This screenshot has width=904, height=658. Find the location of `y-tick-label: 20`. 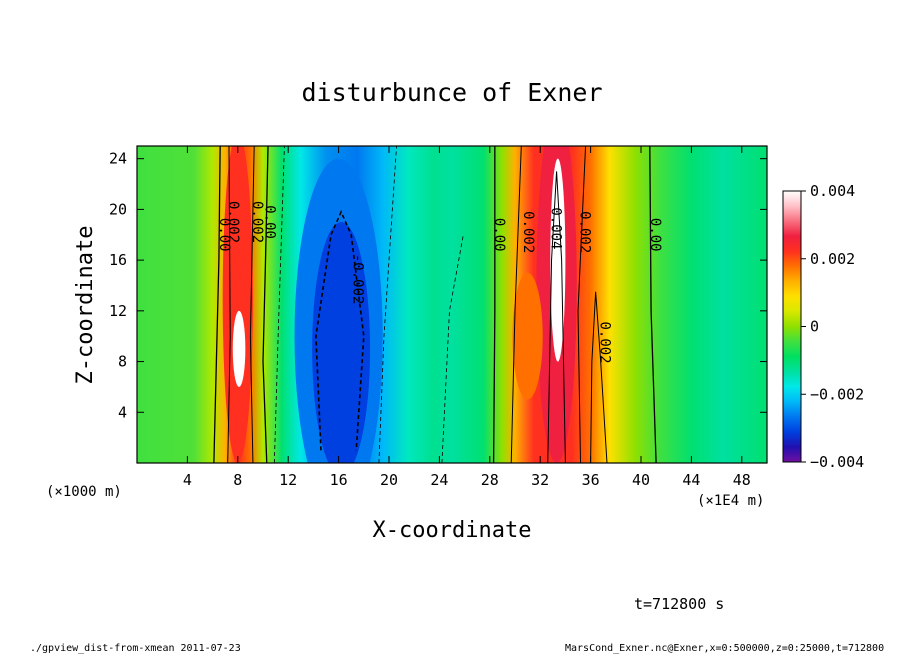

y-tick-label: 20 is located at coordinates (118, 209).